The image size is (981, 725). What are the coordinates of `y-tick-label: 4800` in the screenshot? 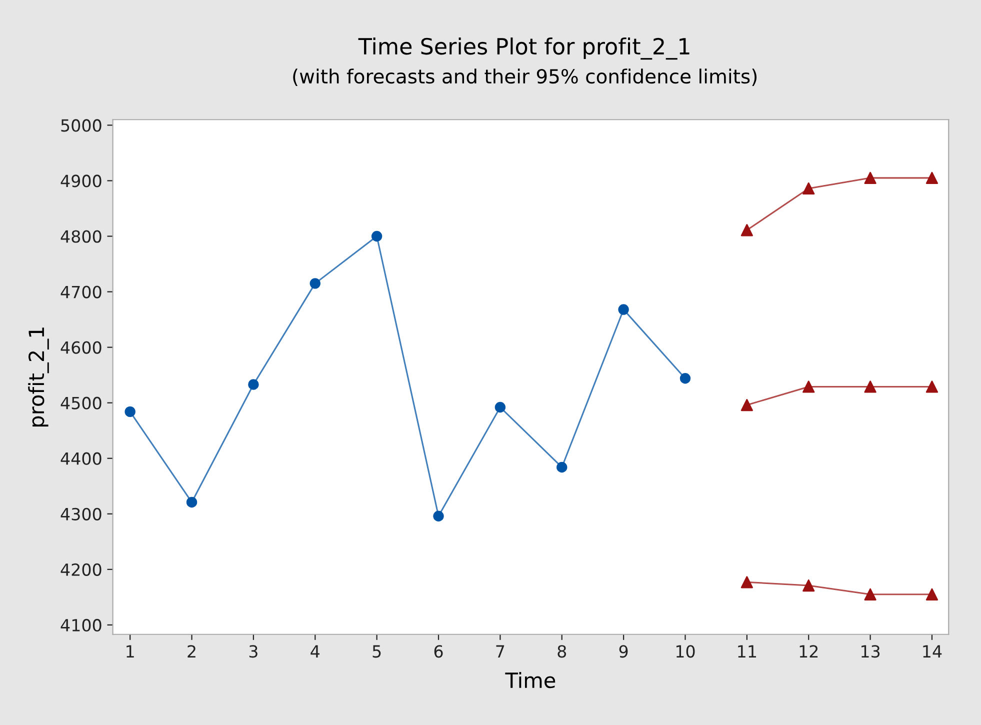 It's located at (81, 236).